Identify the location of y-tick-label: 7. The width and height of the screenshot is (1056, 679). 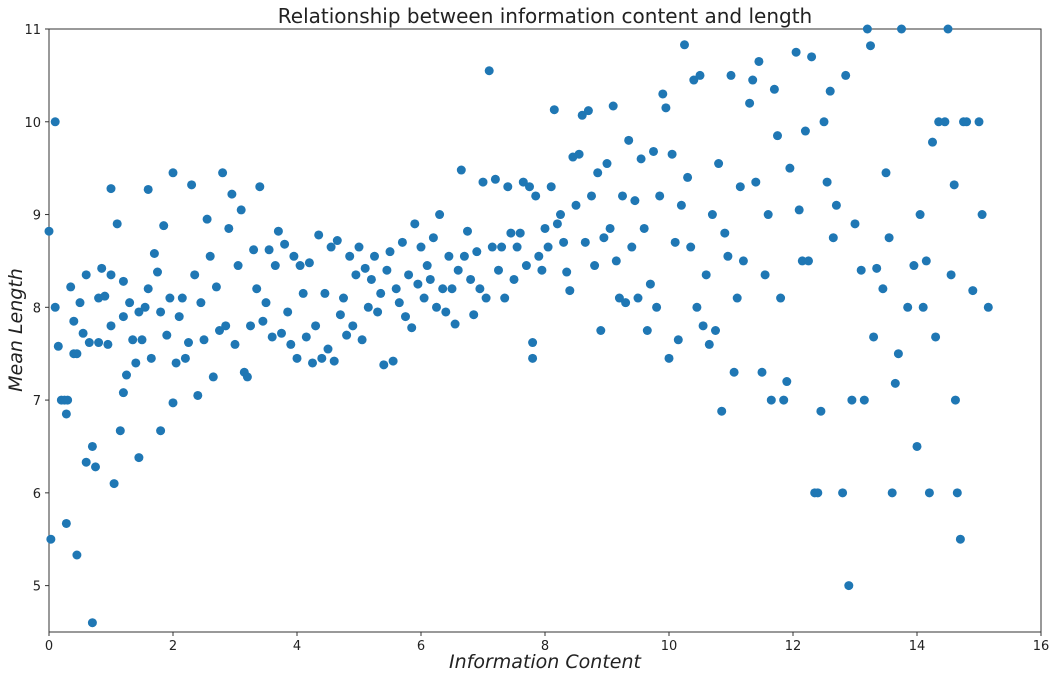
(37, 401).